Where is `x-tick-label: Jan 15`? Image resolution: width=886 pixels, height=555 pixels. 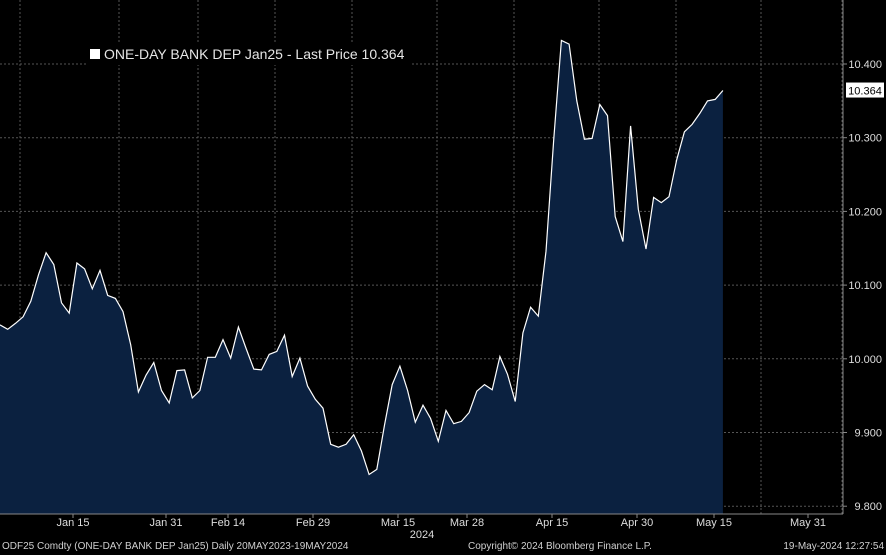 x-tick-label: Jan 15 is located at coordinates (72, 523).